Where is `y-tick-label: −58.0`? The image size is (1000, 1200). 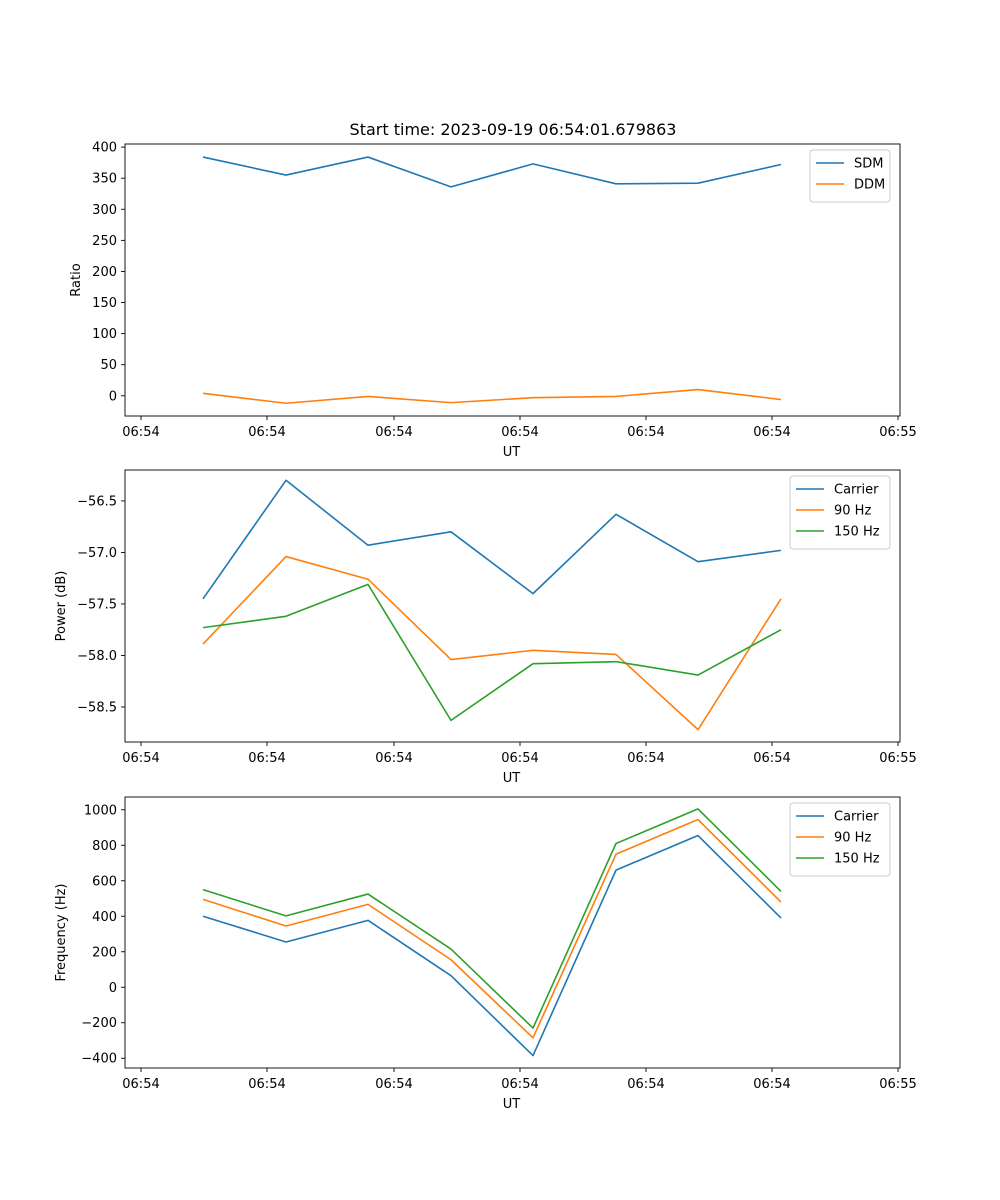
y-tick-label: −58.0 is located at coordinates (97, 656).